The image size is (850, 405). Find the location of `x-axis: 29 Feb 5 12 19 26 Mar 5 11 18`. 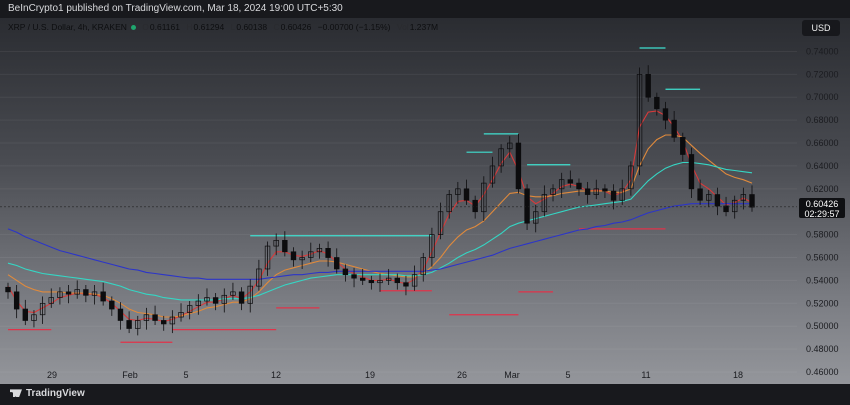

x-axis: 29 Feb 5 12 19 26 Mar 5 11 18 is located at coordinates (395, 375).